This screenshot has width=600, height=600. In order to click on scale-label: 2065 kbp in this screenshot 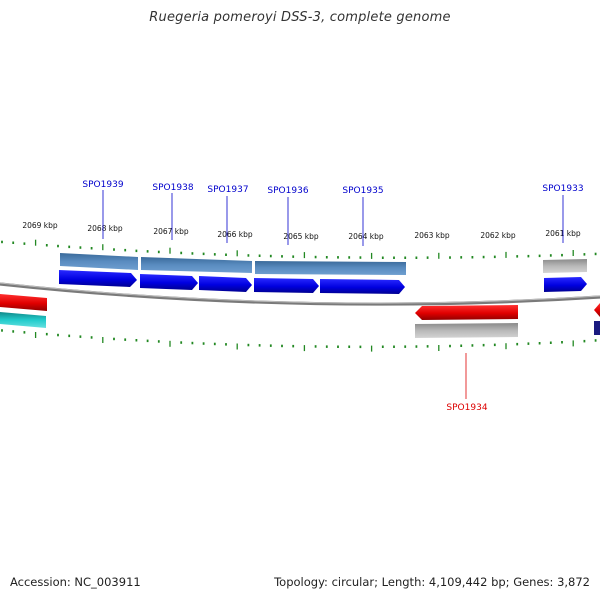, I will do `click(301, 236)`.